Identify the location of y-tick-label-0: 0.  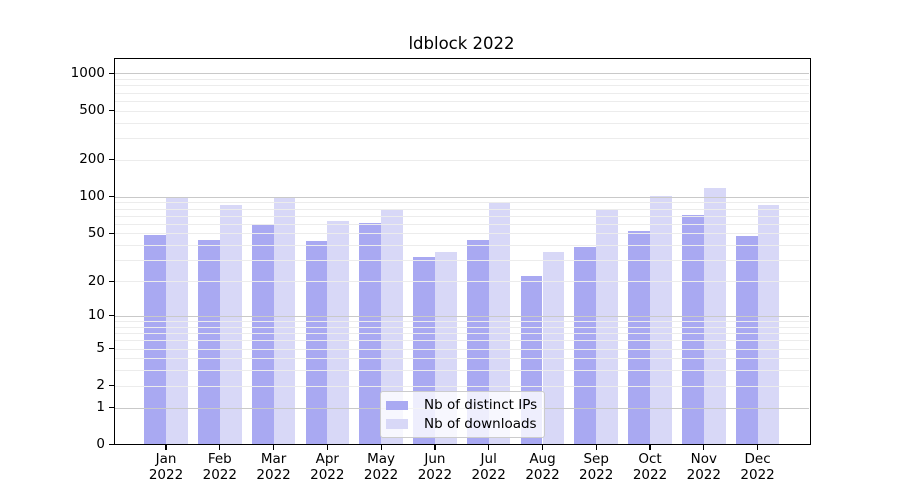
(100, 444).